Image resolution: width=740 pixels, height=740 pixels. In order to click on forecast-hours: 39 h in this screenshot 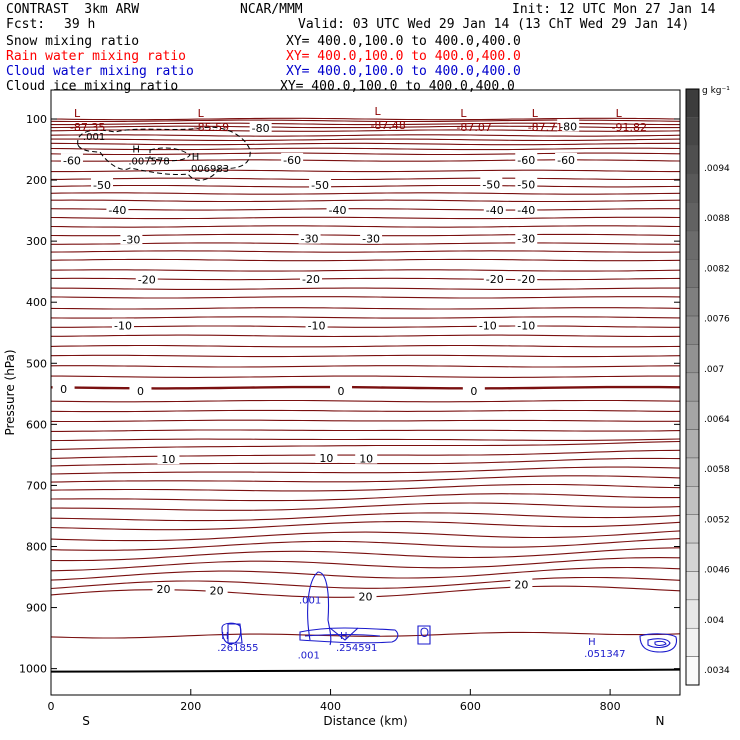, I will do `click(80, 24)`.